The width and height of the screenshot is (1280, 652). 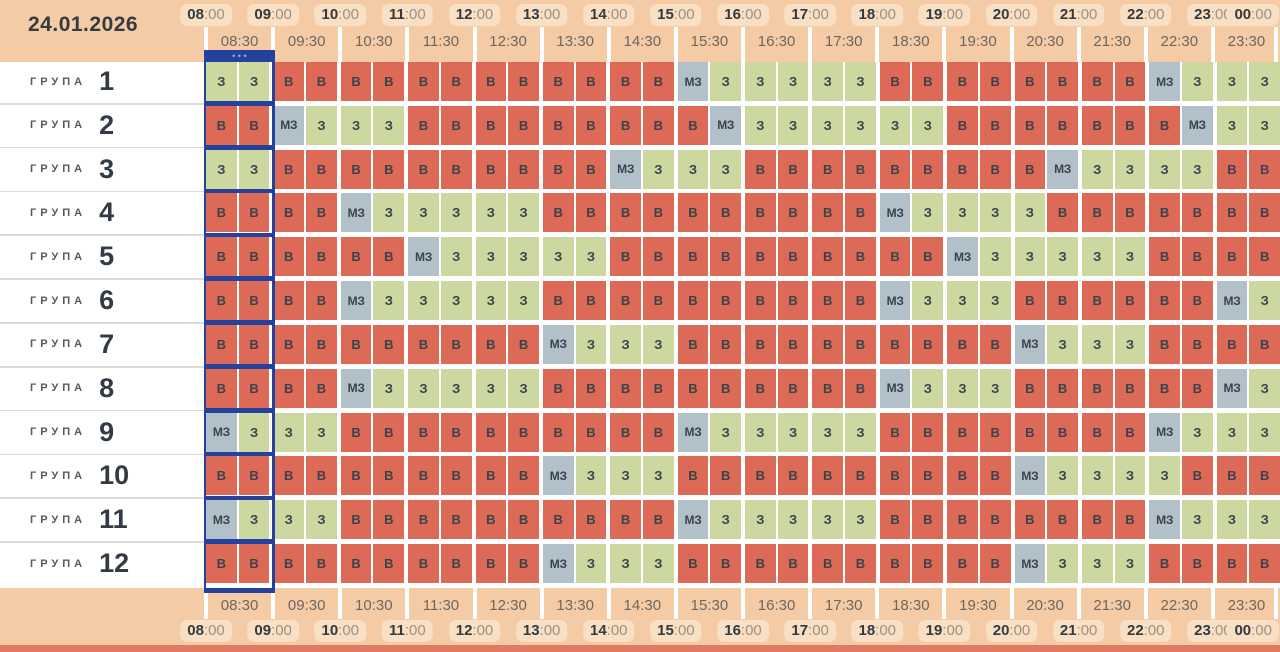 What do you see at coordinates (1213, 15) in the screenshot?
I see `hour-label: 23:00` at bounding box center [1213, 15].